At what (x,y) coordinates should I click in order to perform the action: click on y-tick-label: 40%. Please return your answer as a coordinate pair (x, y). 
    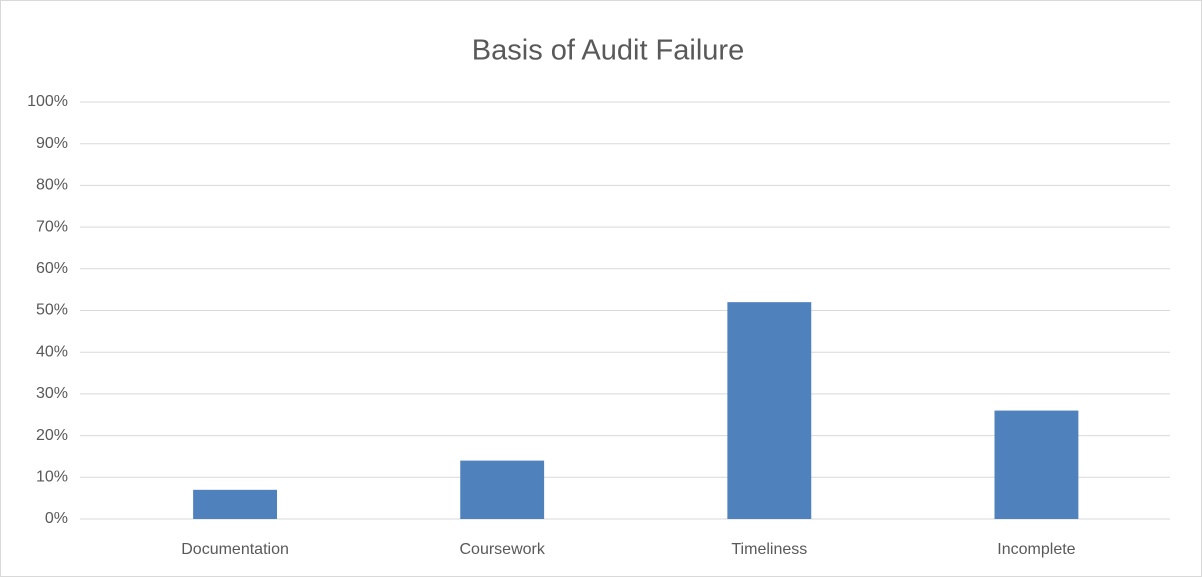
    Looking at the image, I should click on (52, 351).